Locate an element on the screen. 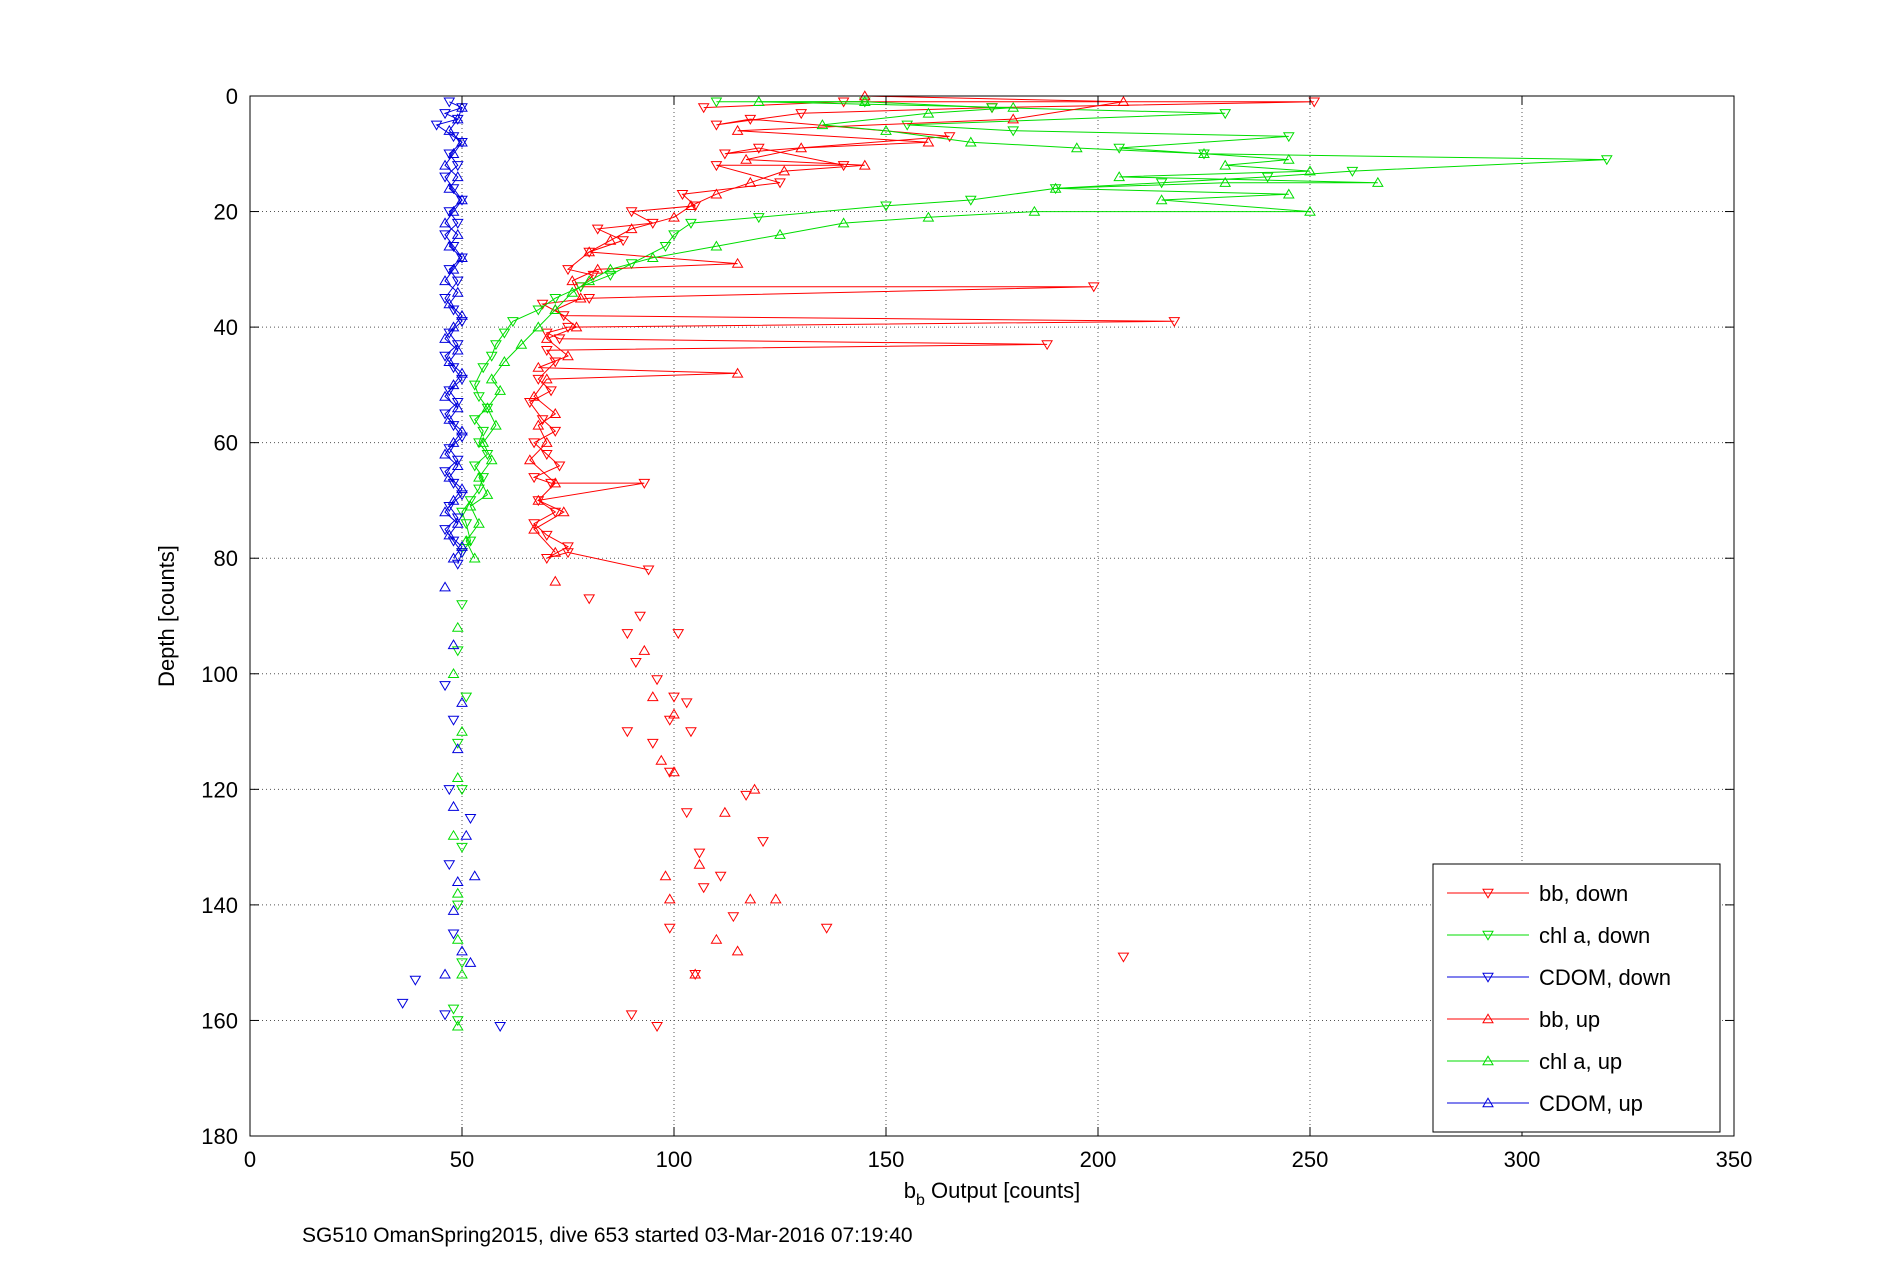  legend-box is located at coordinates (1576, 998).